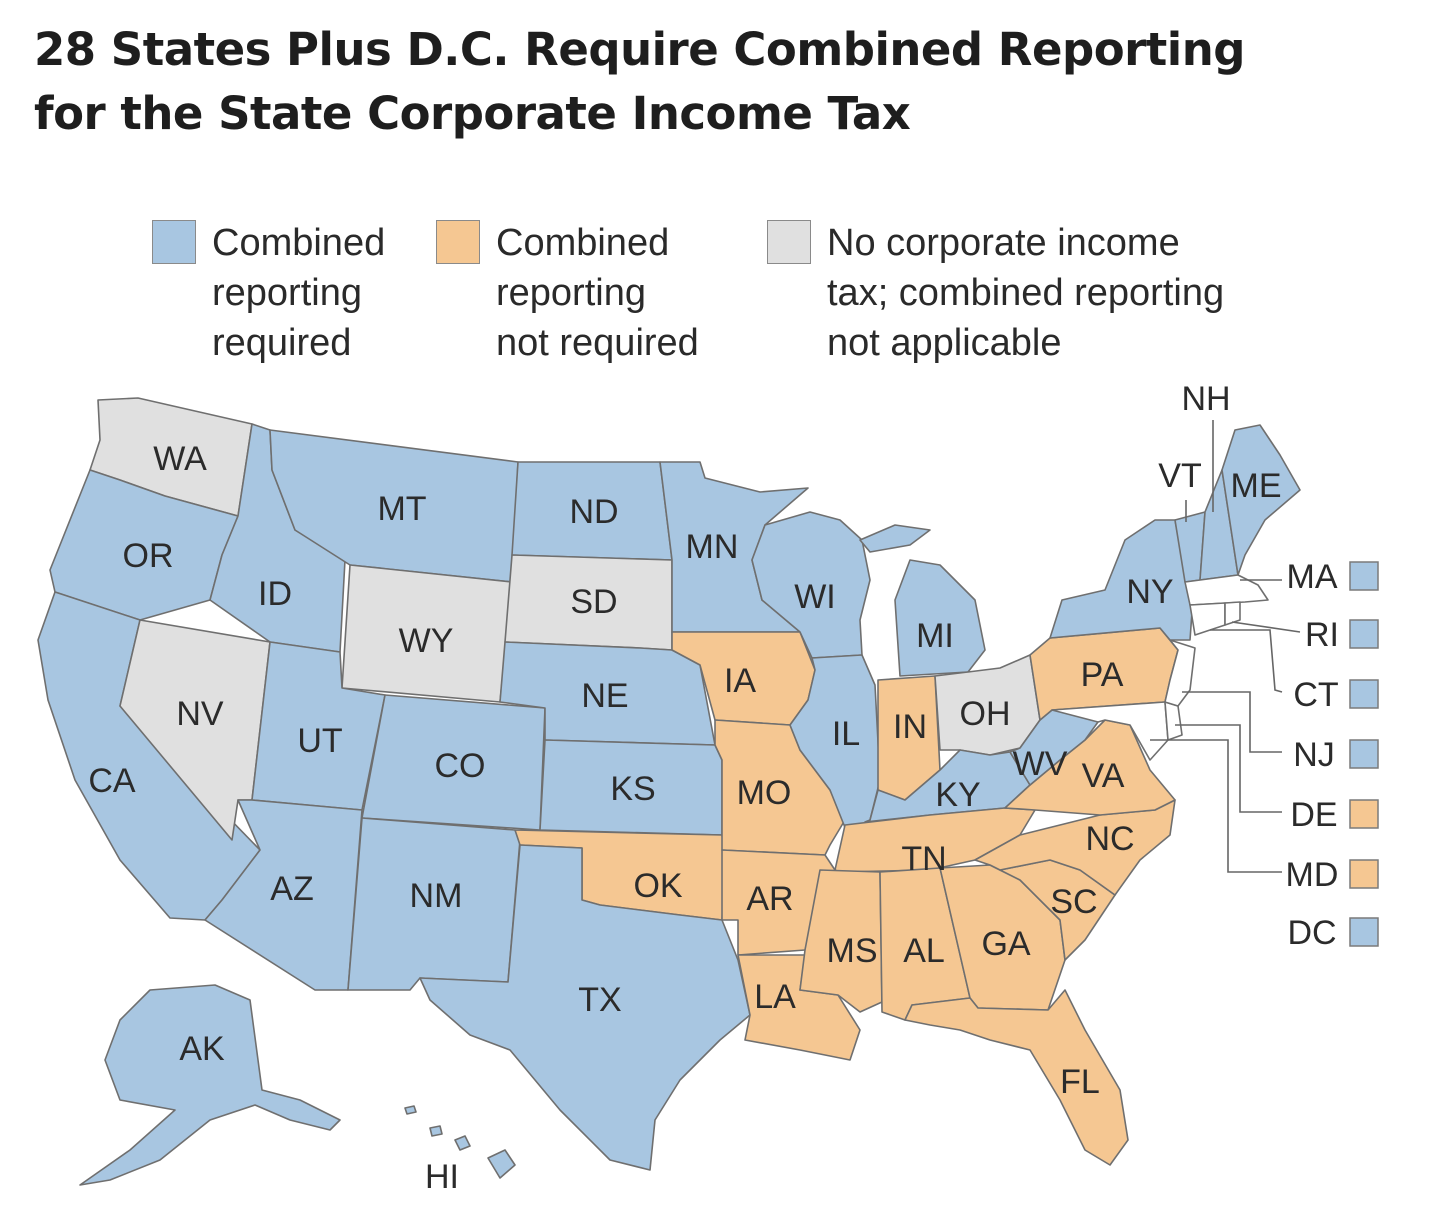 This screenshot has height=1218, width=1434. What do you see at coordinates (291, 889) in the screenshot?
I see `label-AZ: AZ` at bounding box center [291, 889].